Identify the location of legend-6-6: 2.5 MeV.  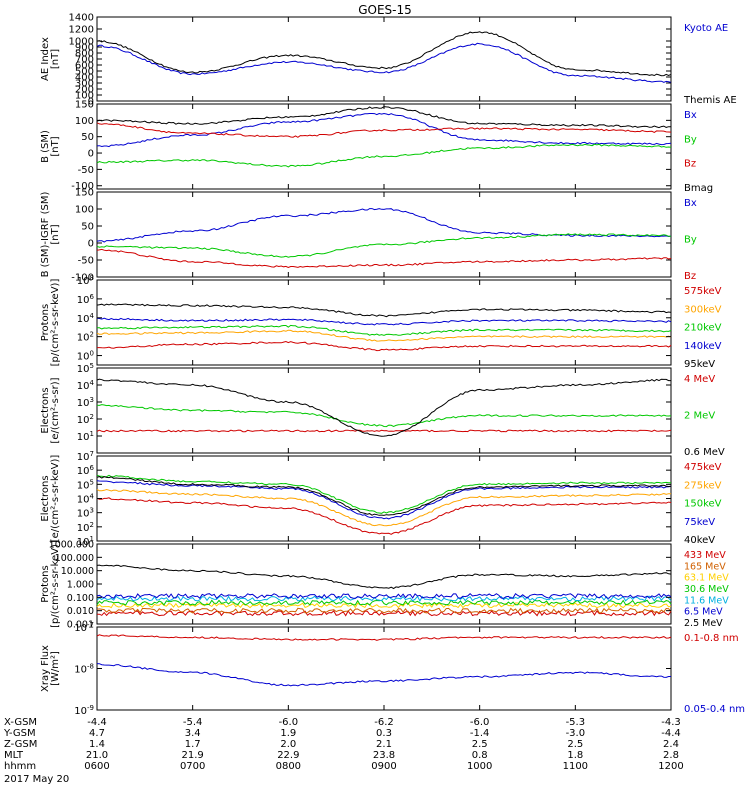
(703, 623).